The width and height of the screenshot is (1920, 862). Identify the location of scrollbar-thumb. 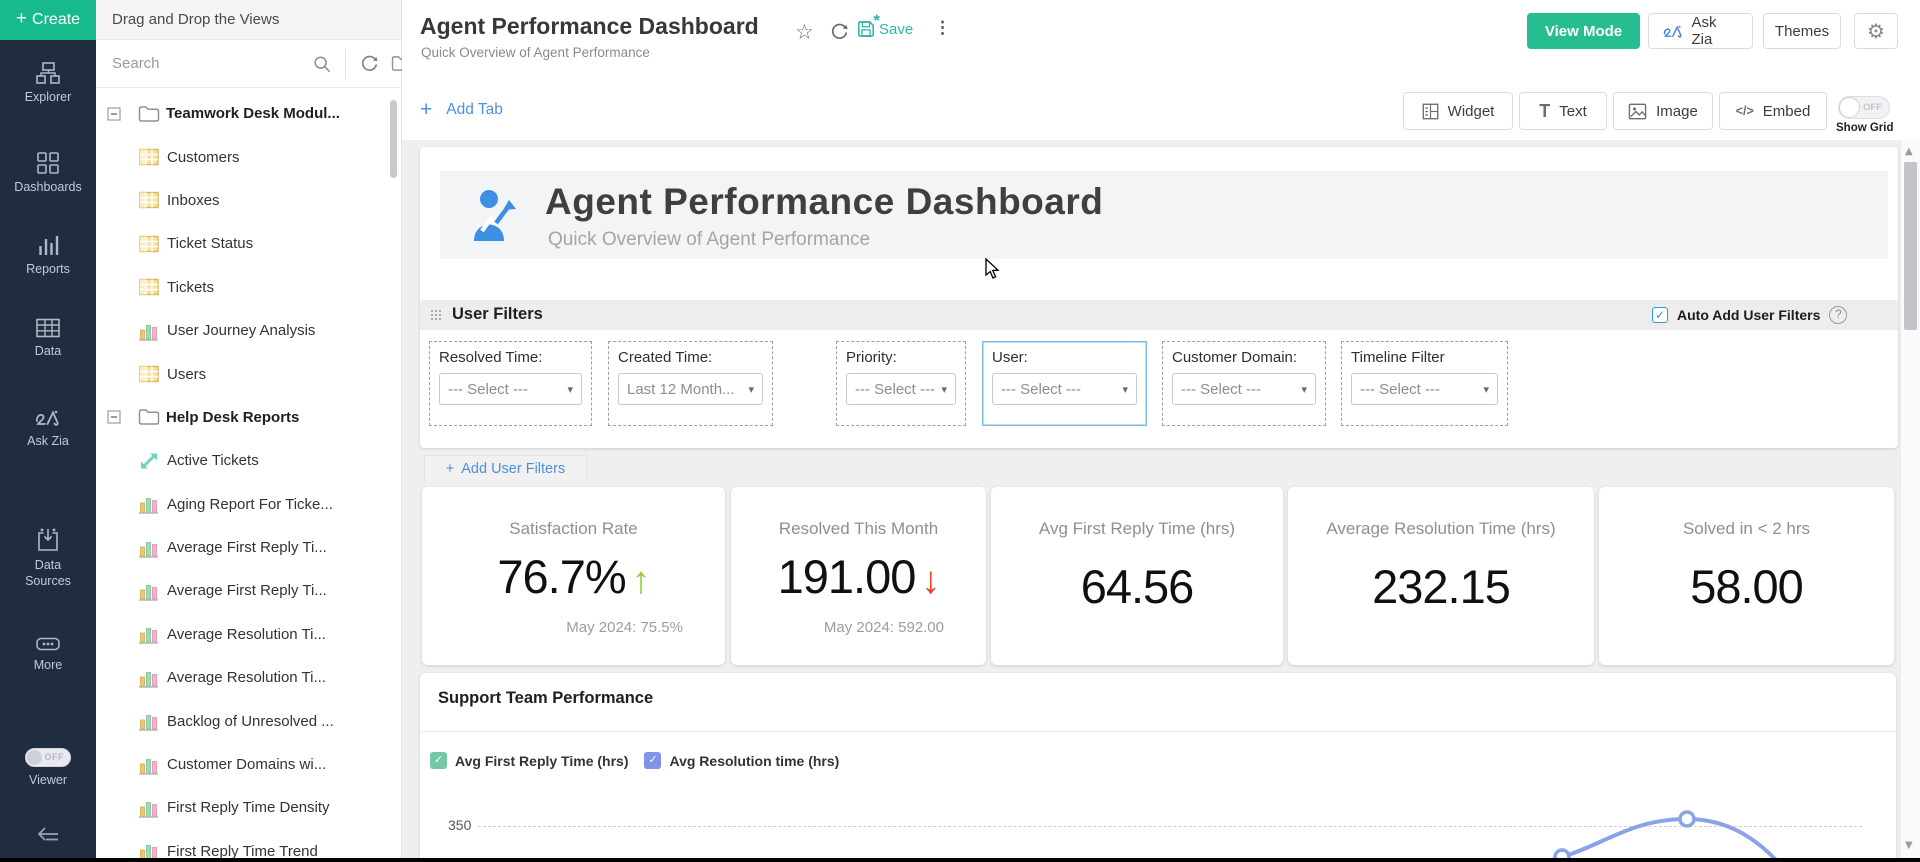
(1910, 246).